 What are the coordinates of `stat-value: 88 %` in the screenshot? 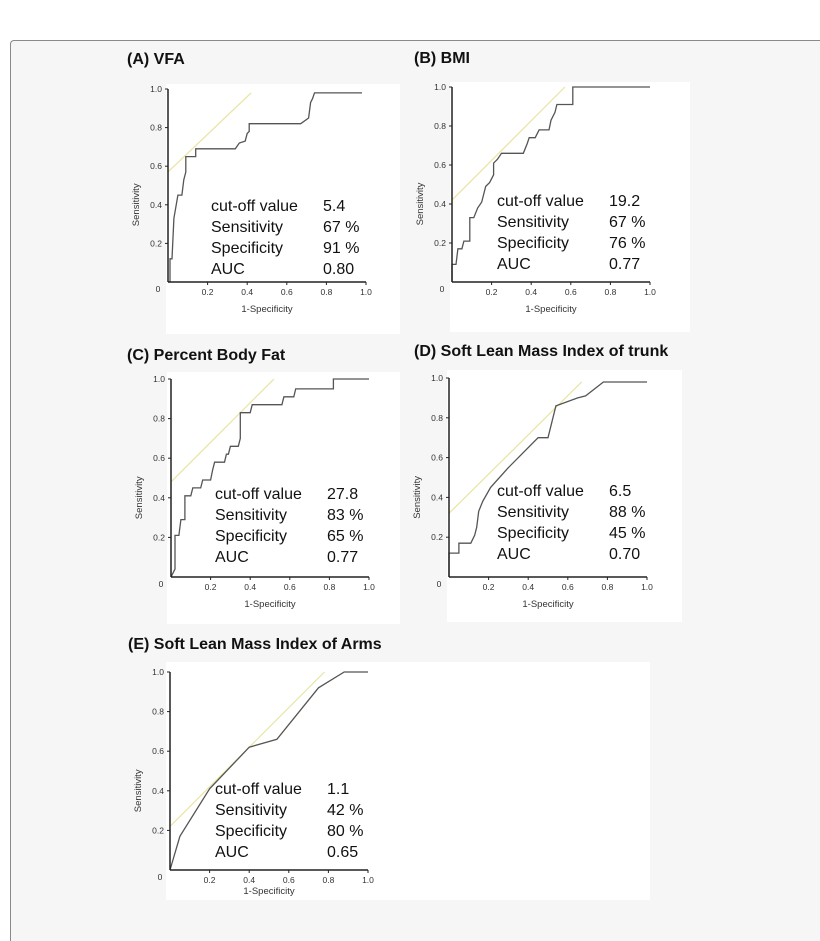 It's located at (627, 512).